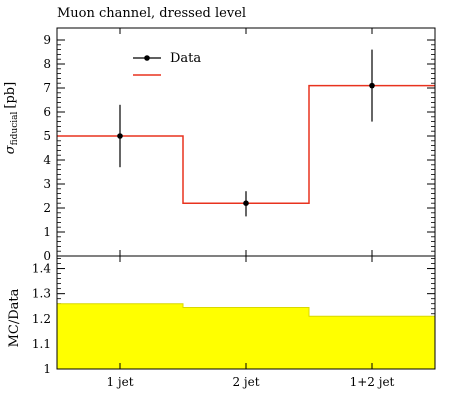 The width and height of the screenshot is (450, 407). What do you see at coordinates (147, 58) in the screenshot?
I see `legend-data-marker` at bounding box center [147, 58].